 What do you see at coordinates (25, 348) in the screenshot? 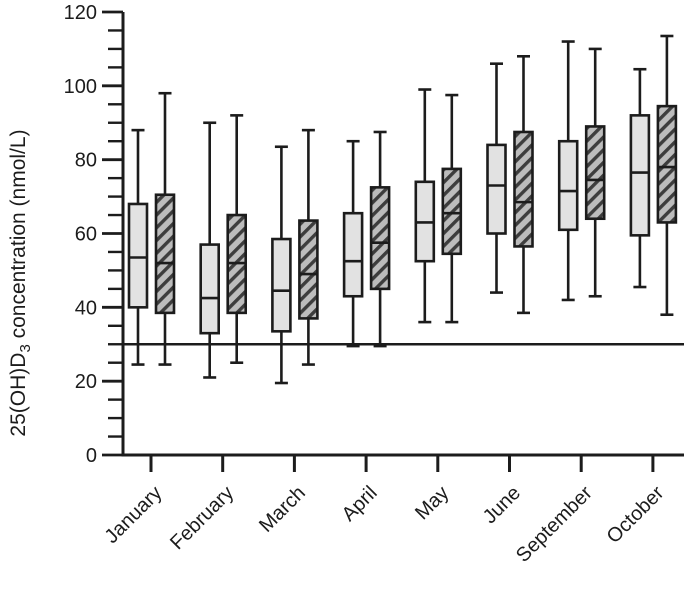
I see `y-axis-title-subscript: 3` at bounding box center [25, 348].